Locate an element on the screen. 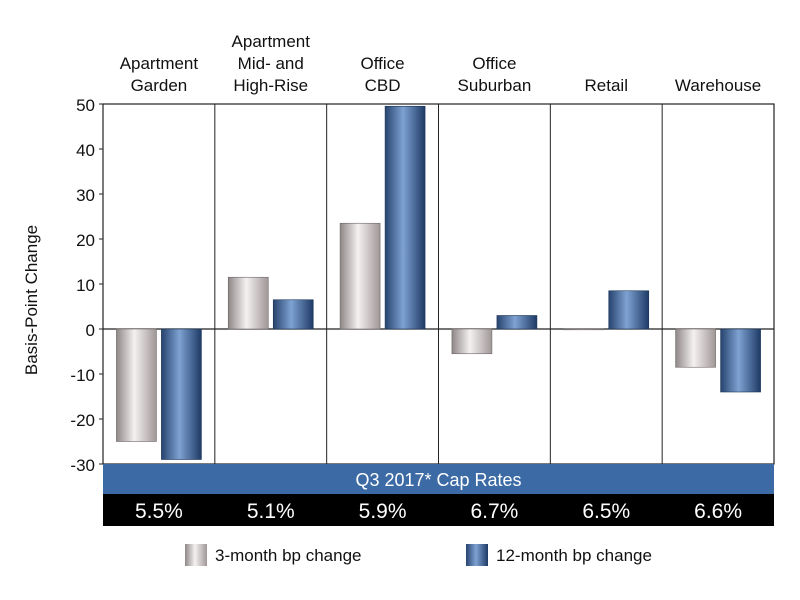 This screenshot has height=600, width=800. legend-label-12-month: 12-month bp change is located at coordinates (574, 555).